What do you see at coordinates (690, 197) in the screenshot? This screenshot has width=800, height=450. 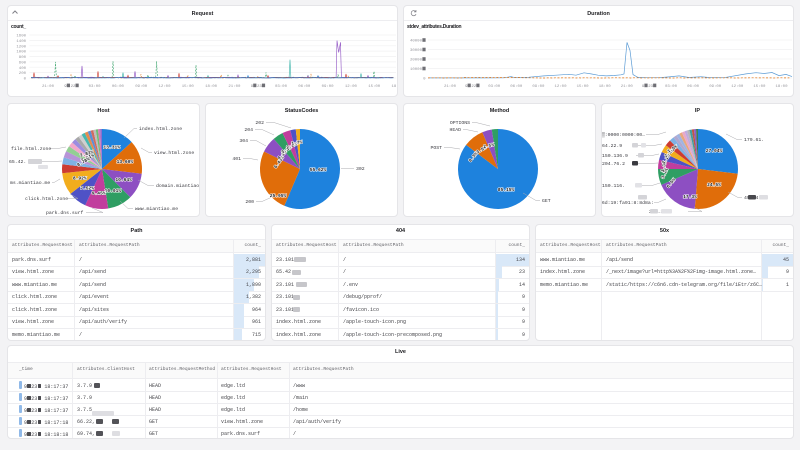 I see `svg-text: 17.3%` at bounding box center [690, 197].